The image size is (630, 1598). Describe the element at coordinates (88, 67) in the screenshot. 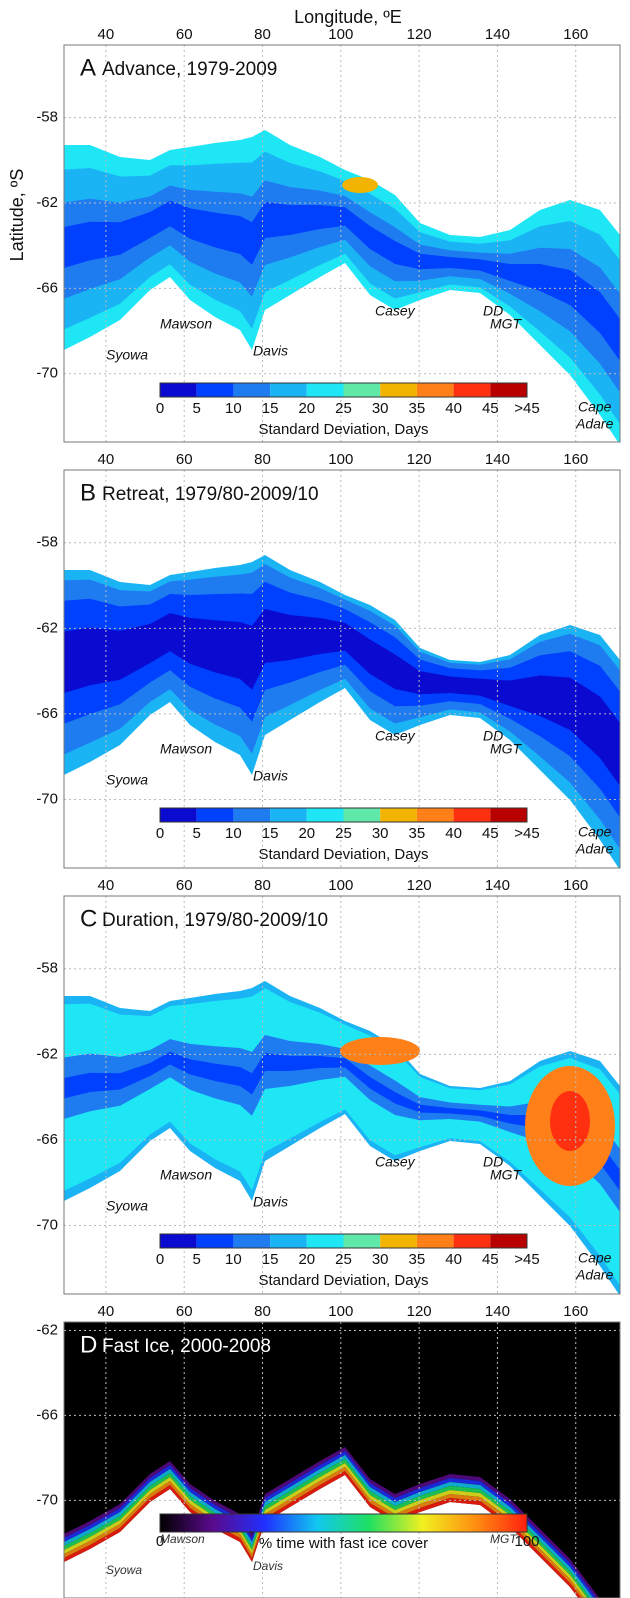

I see `panel-letter: A` at that location.